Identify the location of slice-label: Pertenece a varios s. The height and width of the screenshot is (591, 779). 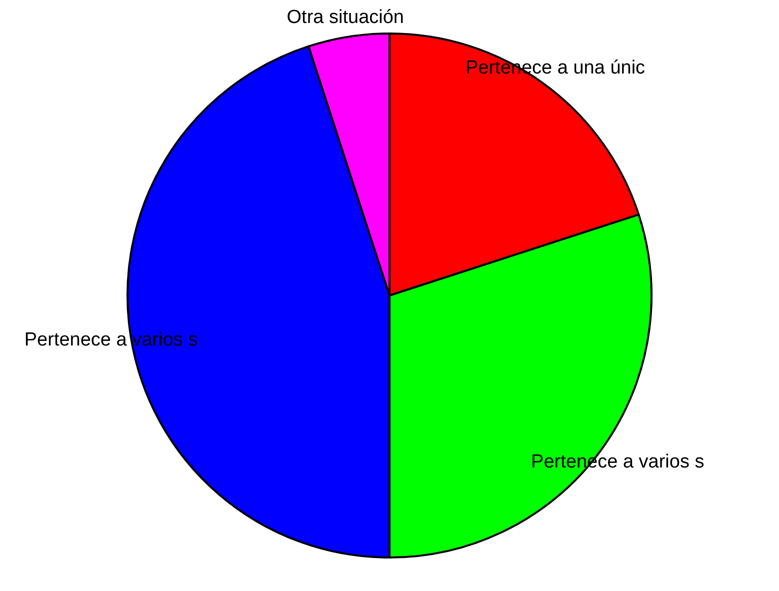
(111, 340).